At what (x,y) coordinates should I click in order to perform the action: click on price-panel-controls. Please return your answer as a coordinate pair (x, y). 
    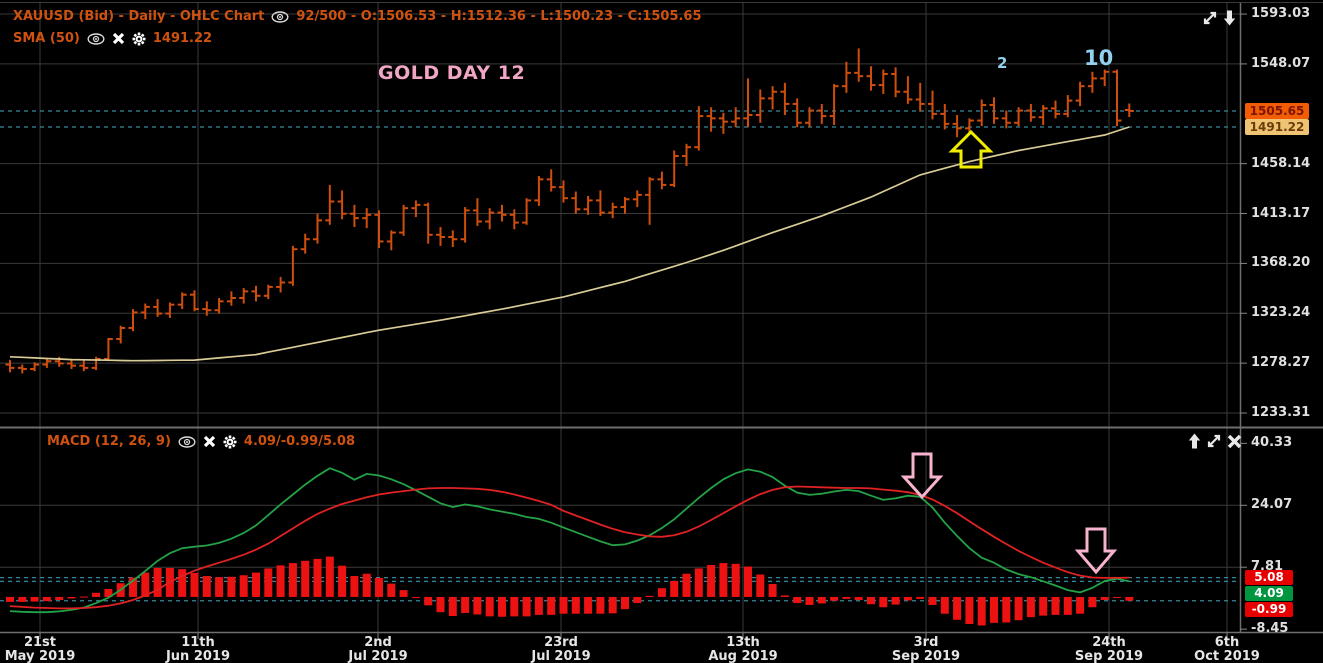
    Looking at the image, I should click on (1219, 20).